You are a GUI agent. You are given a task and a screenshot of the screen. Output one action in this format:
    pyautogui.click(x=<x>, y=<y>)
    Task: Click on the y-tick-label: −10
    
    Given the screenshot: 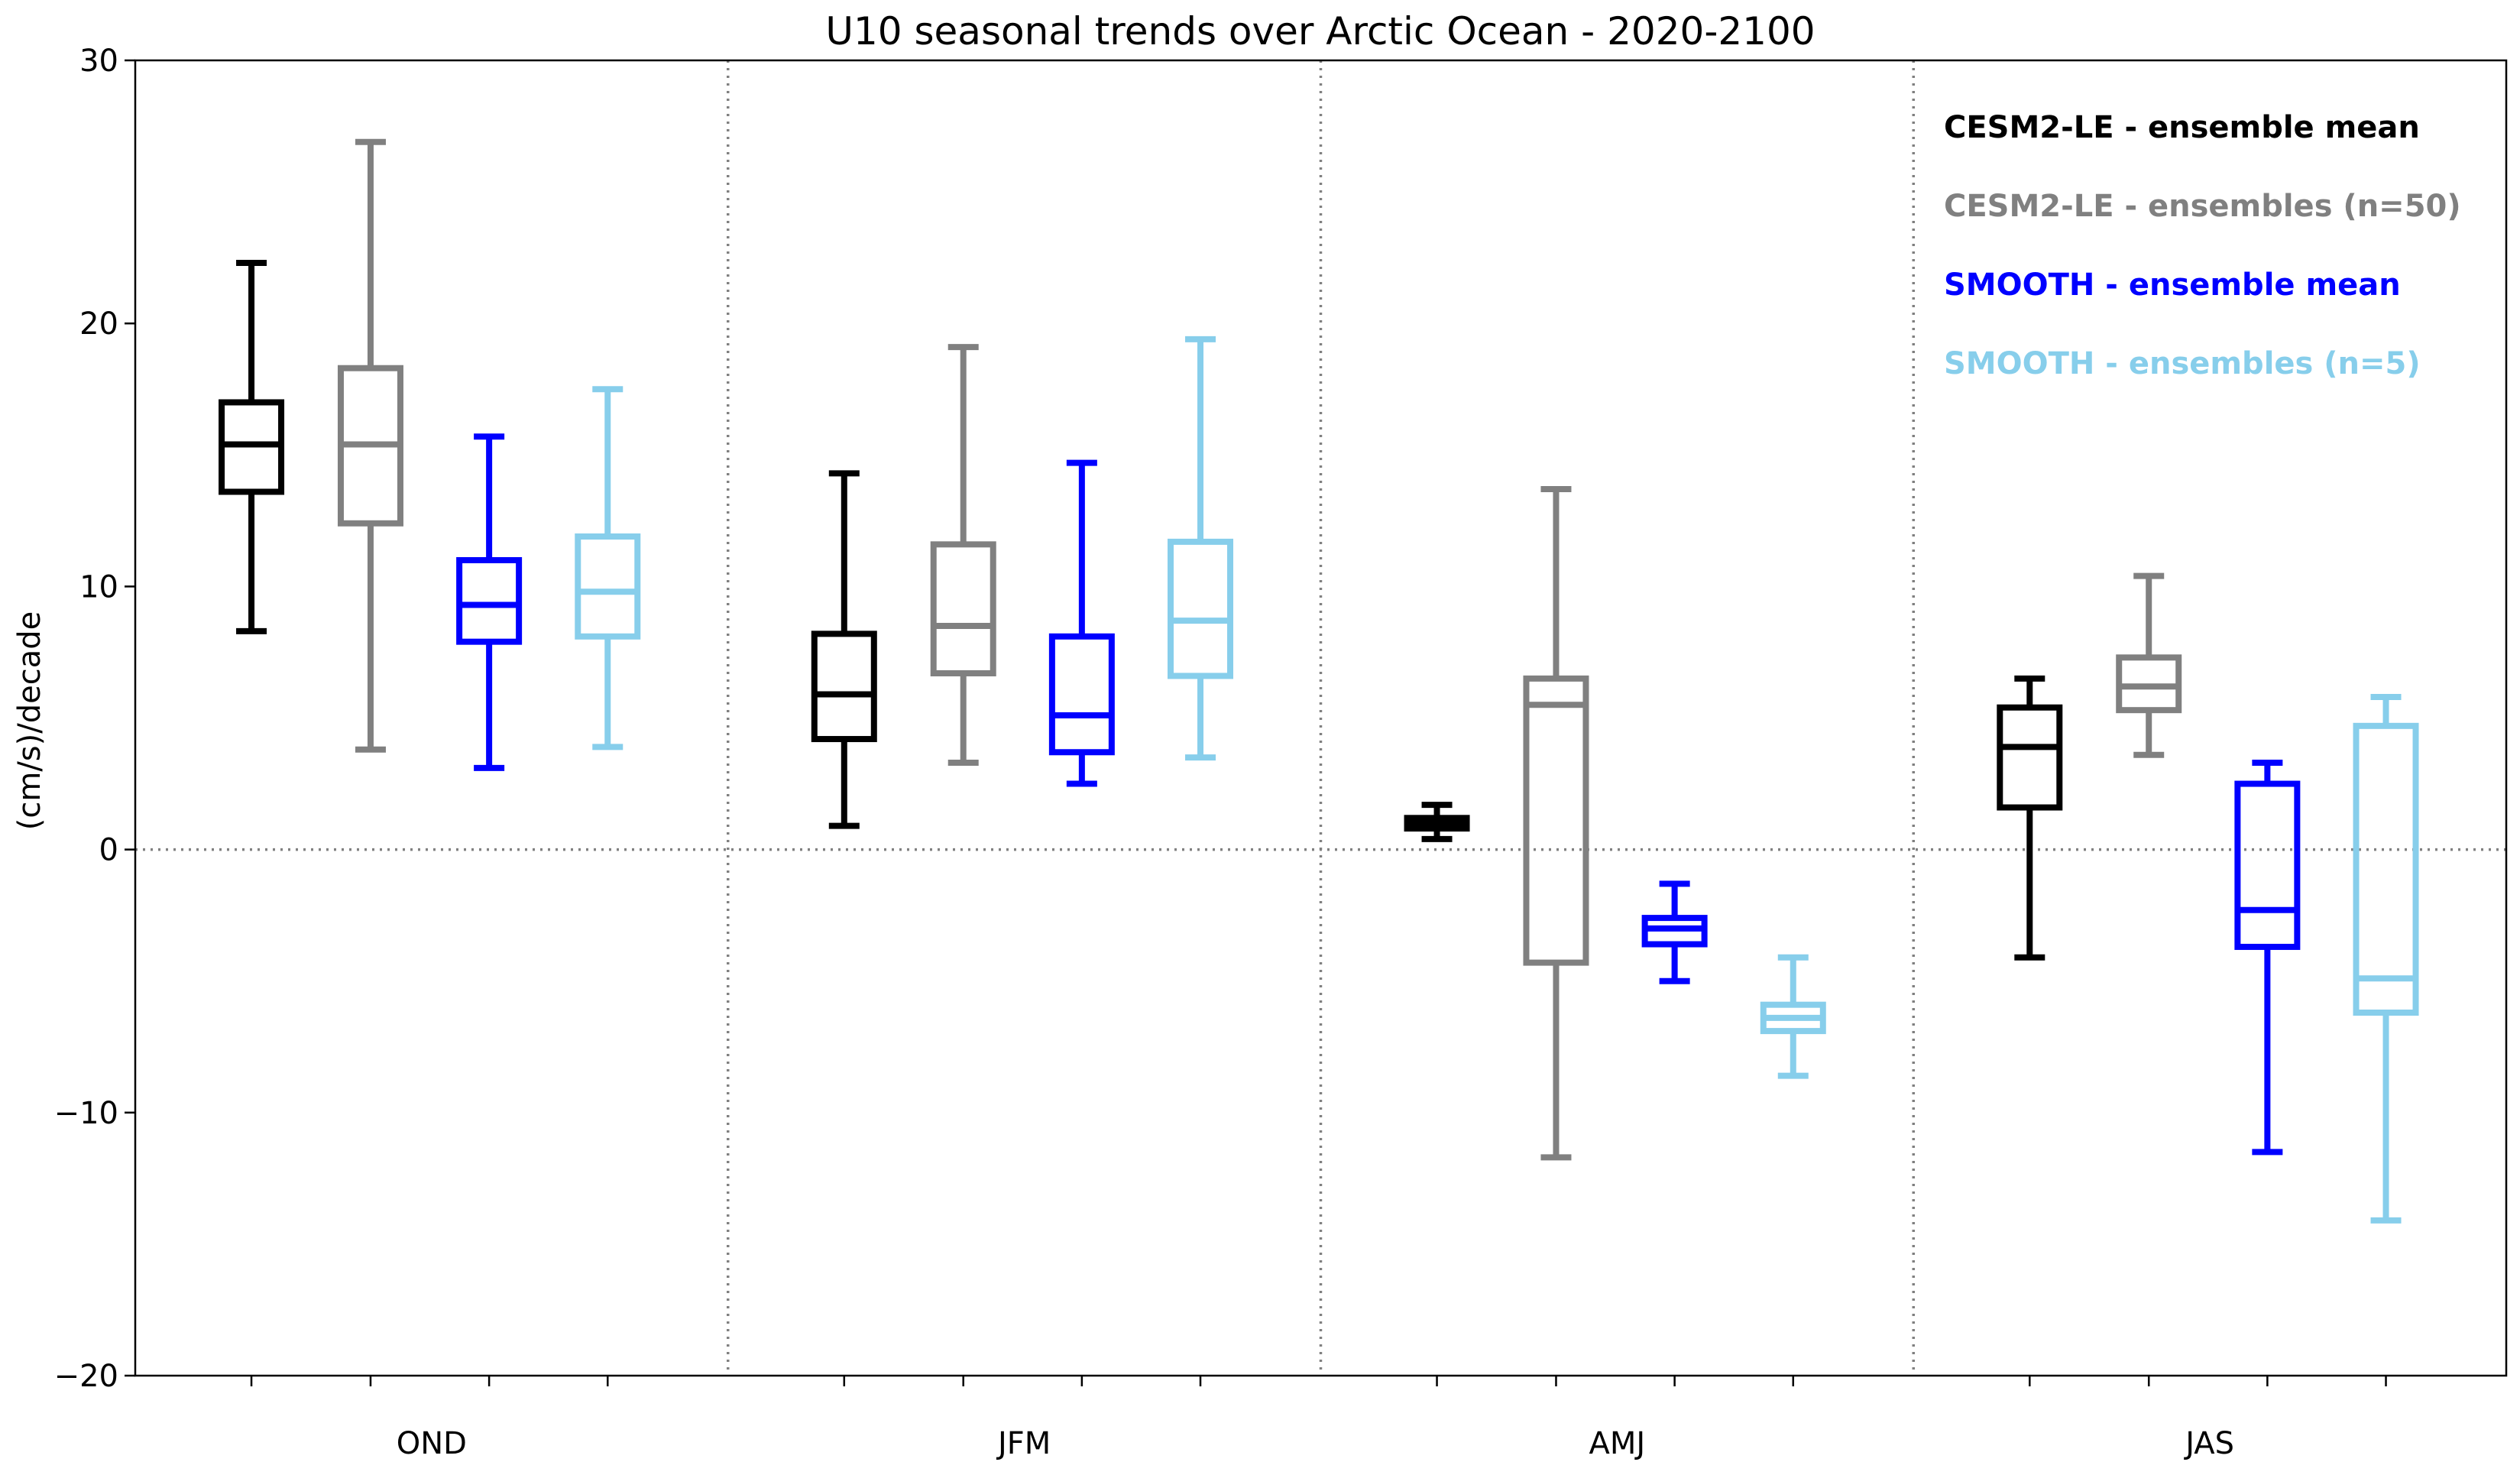 What is the action you would take?
    pyautogui.click(x=86, y=1113)
    